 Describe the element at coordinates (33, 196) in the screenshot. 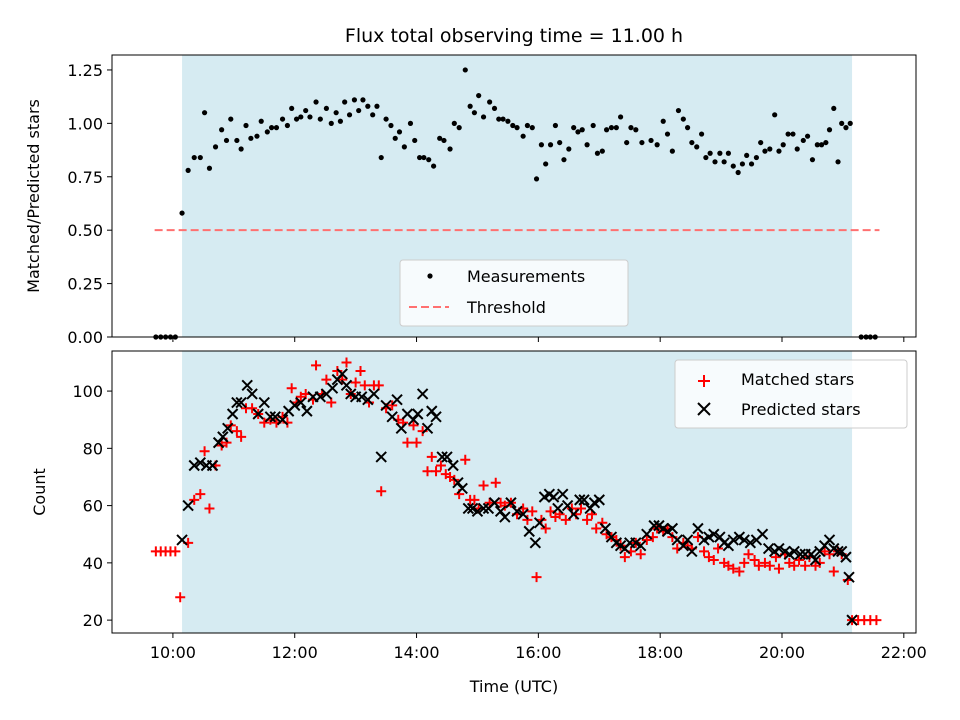

I see `y-axis-label: Matched/Predicted stars` at that location.